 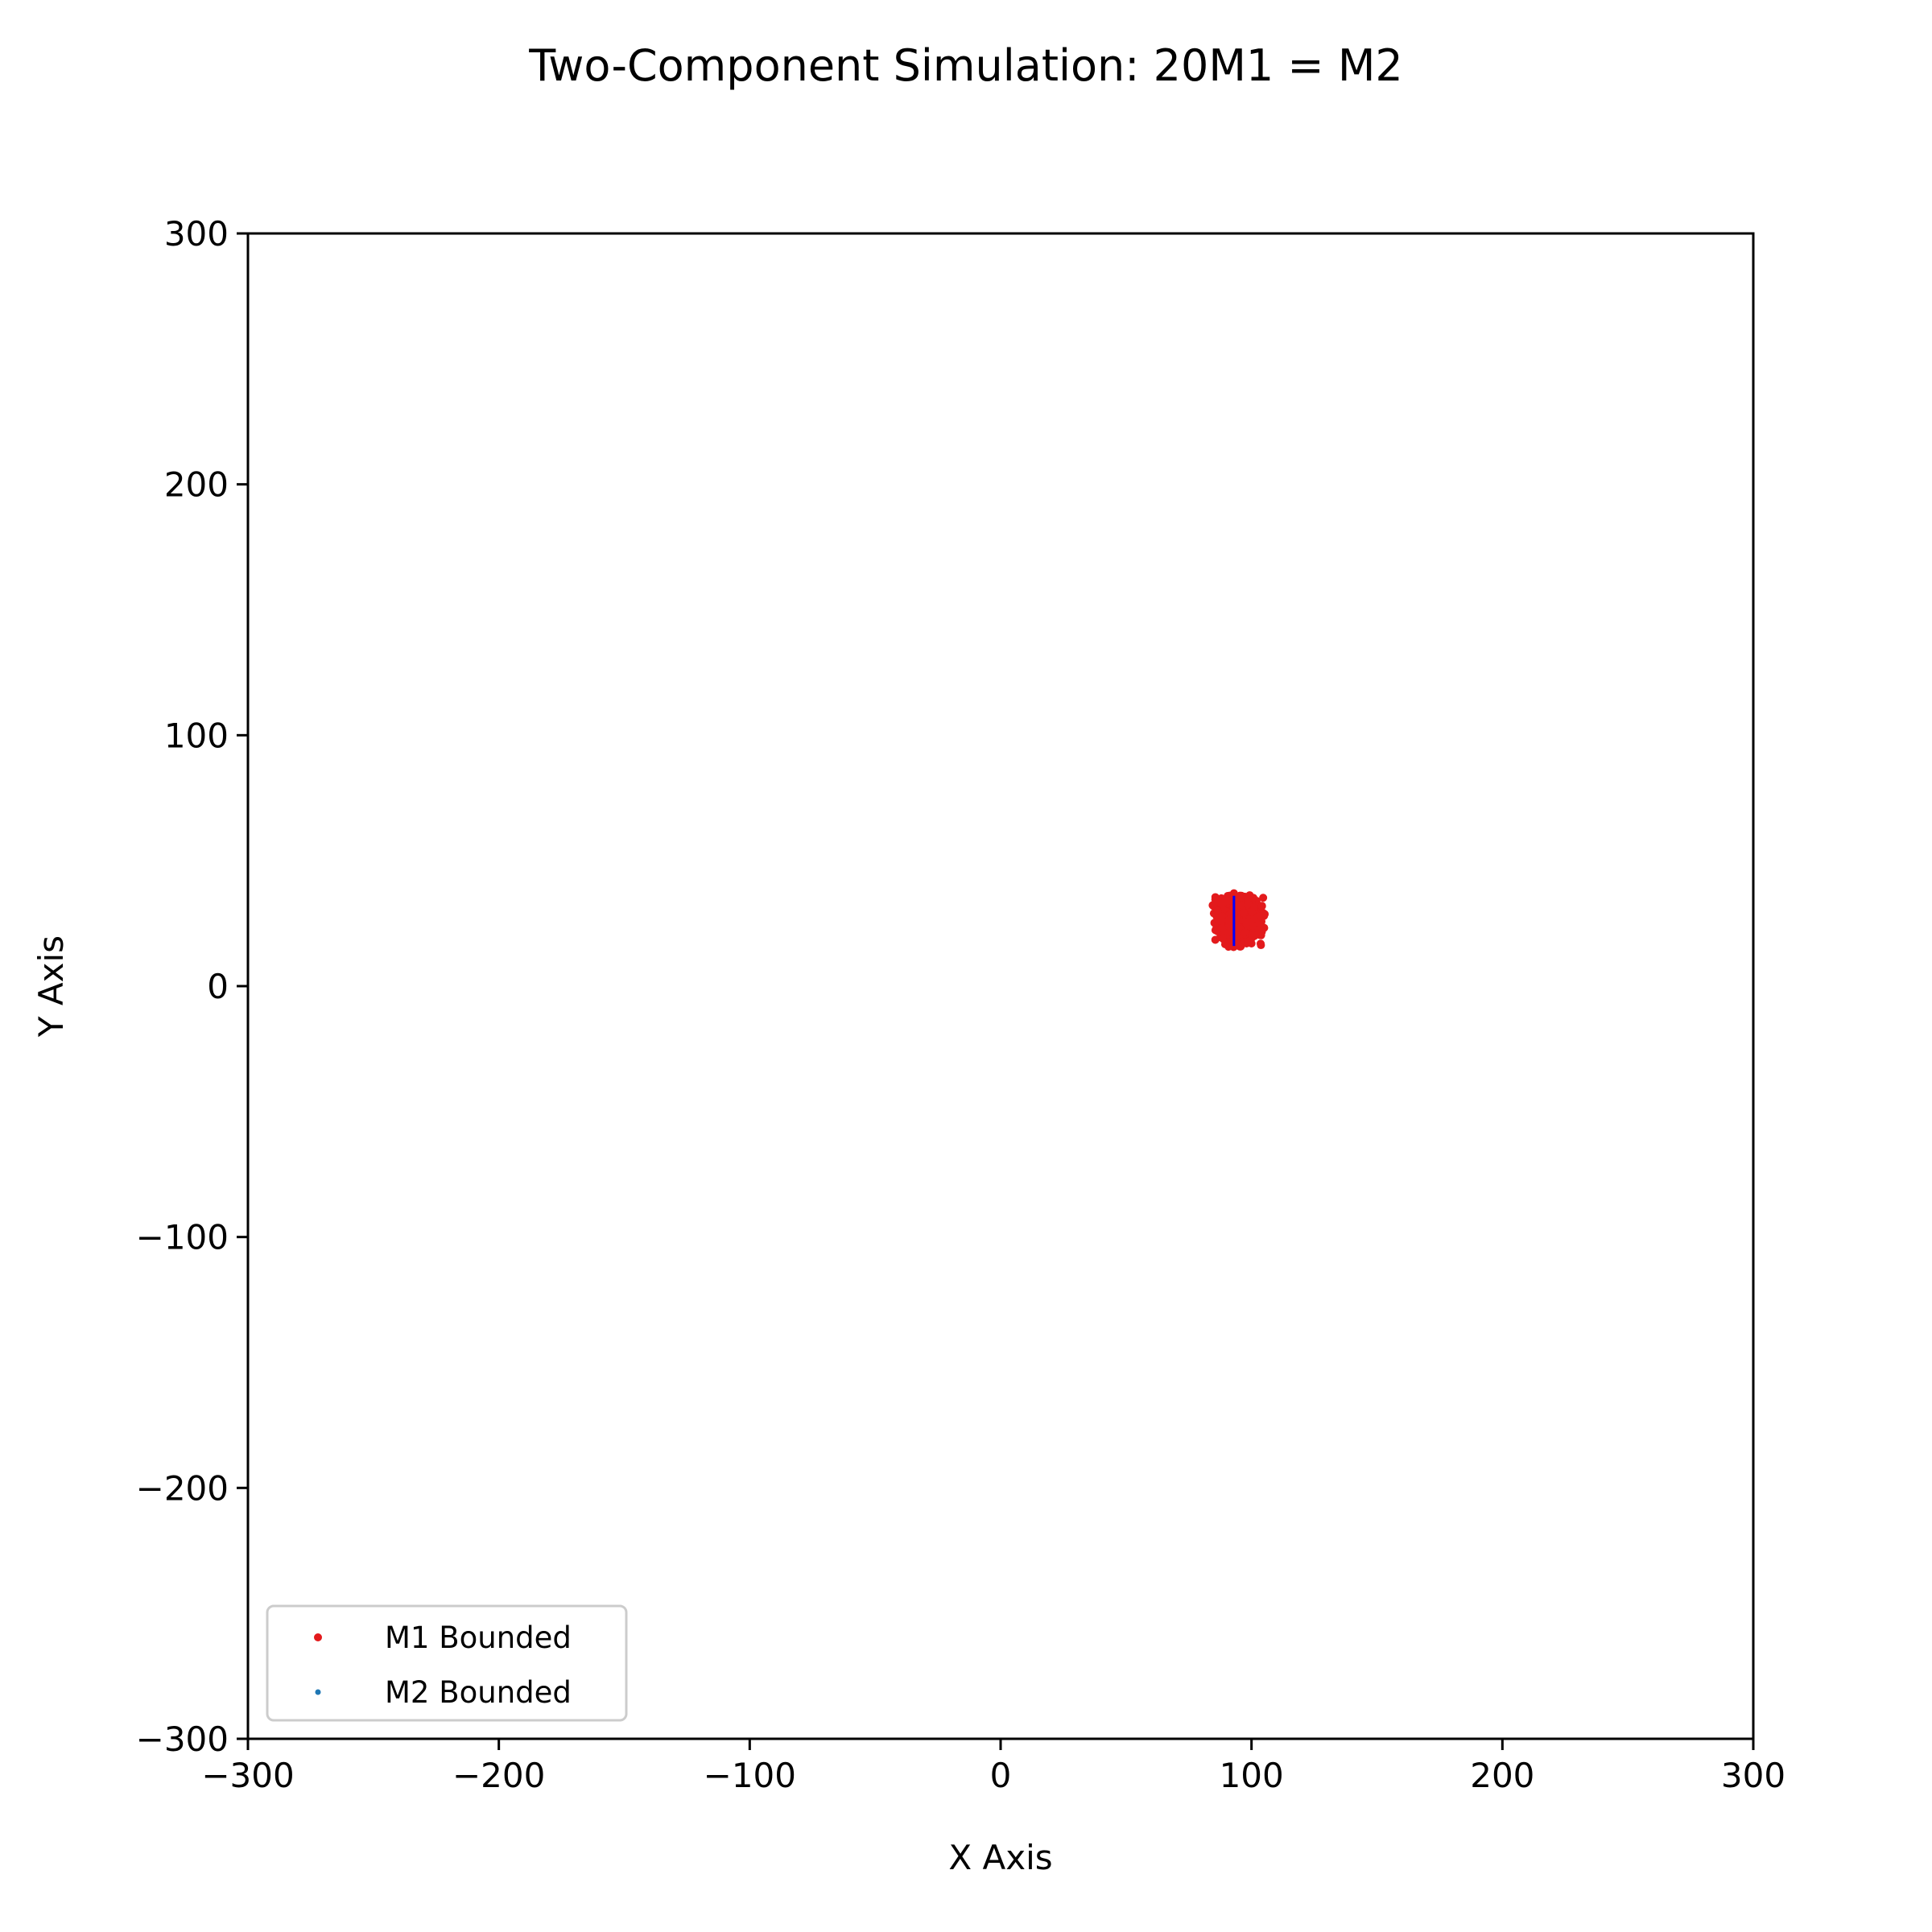 What do you see at coordinates (318, 1692) in the screenshot?
I see `legend-swatch-m2` at bounding box center [318, 1692].